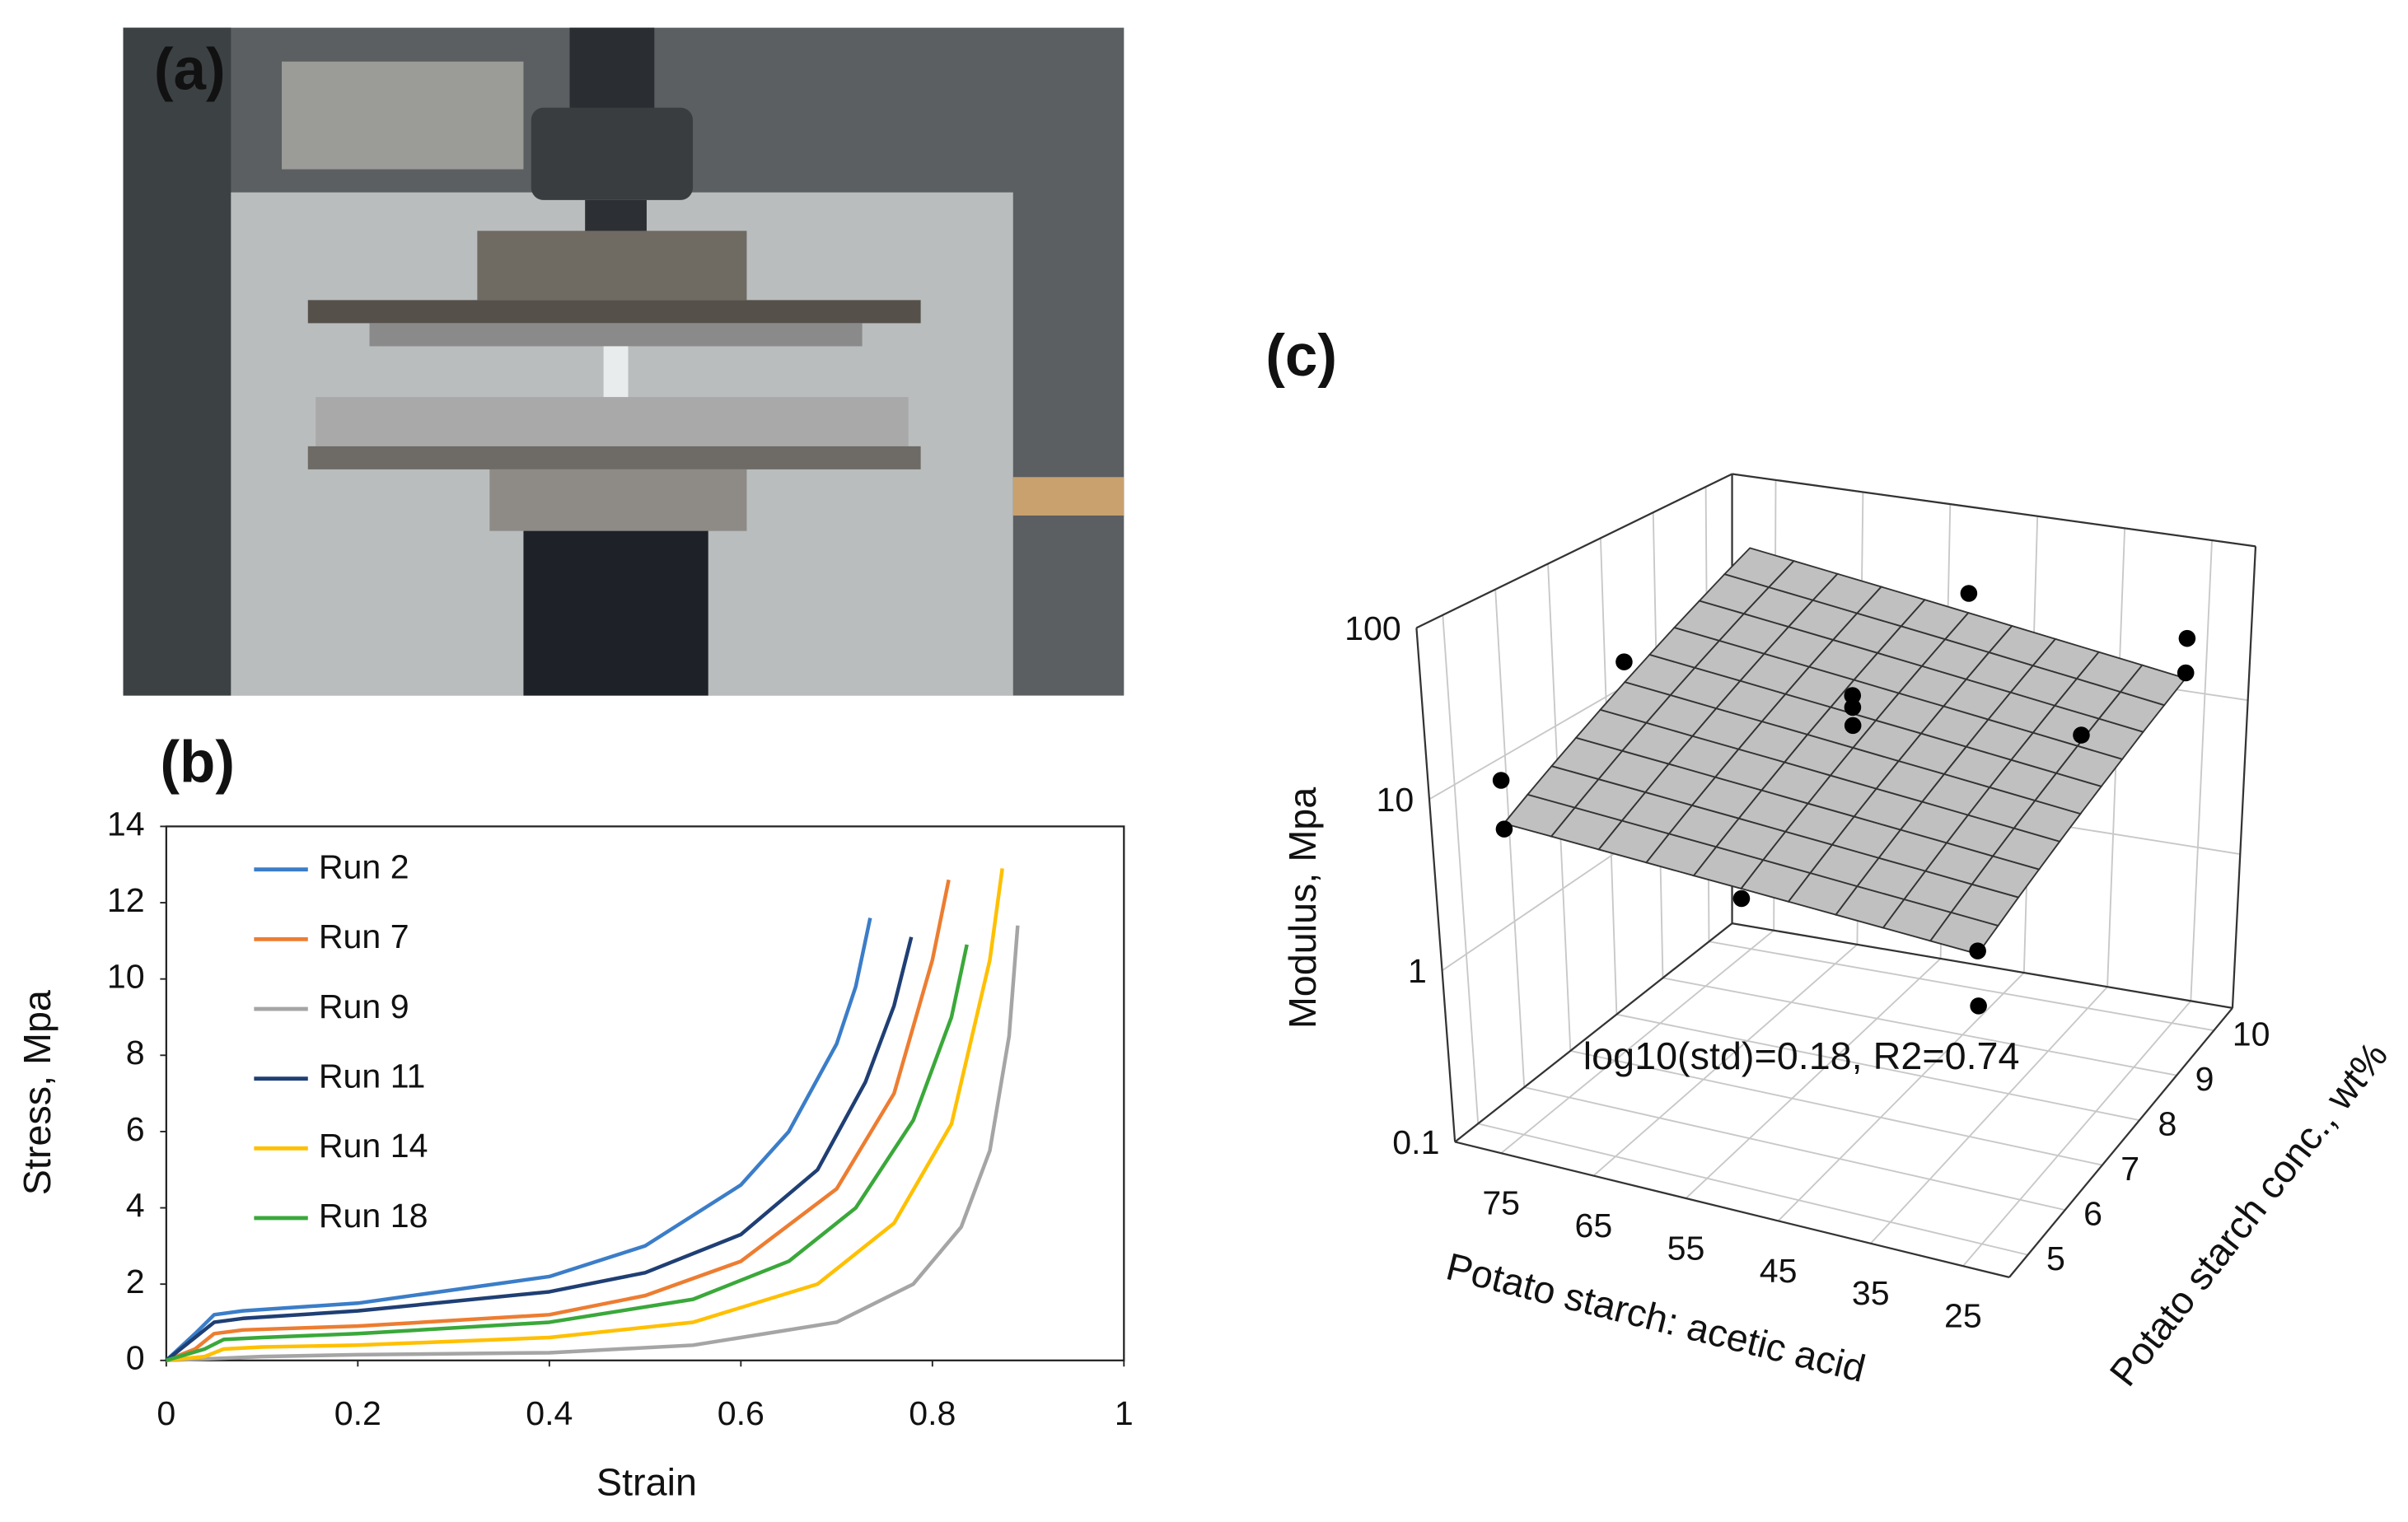  What do you see at coordinates (177, 361) in the screenshot?
I see `photo-wall` at bounding box center [177, 361].